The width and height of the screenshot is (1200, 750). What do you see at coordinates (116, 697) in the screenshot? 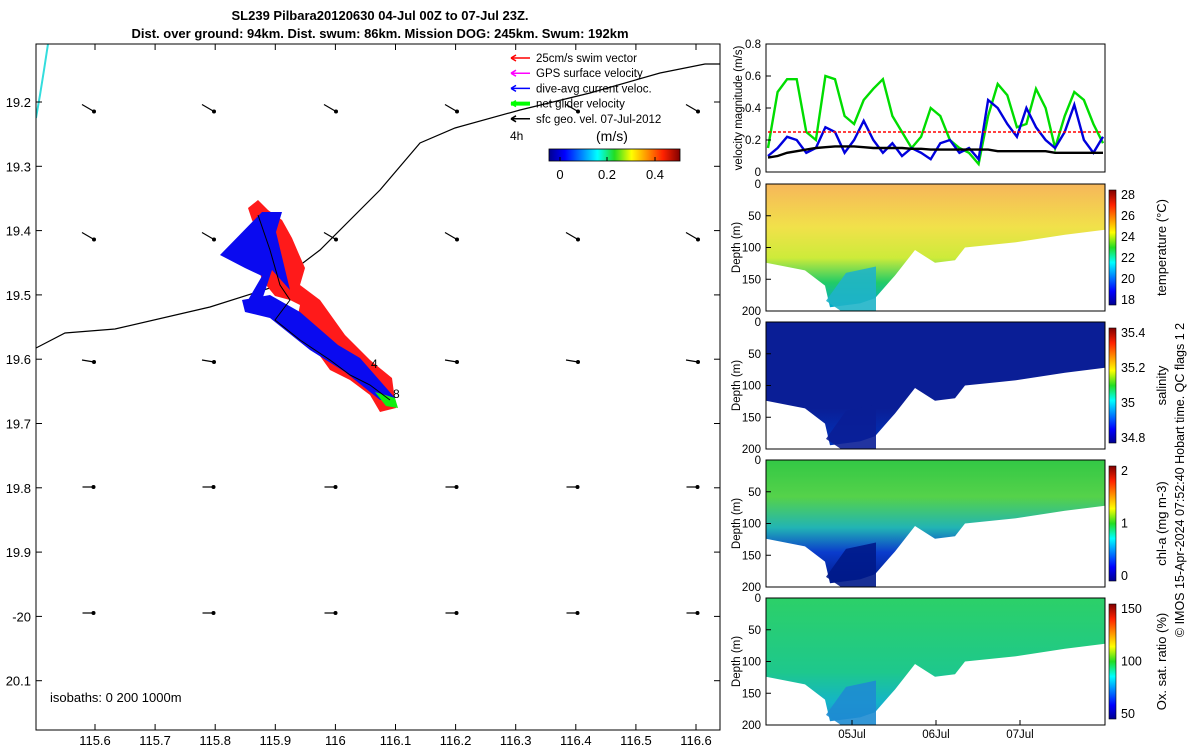
I see `isobaths-label: isobaths: 0 200 1000m` at bounding box center [116, 697].